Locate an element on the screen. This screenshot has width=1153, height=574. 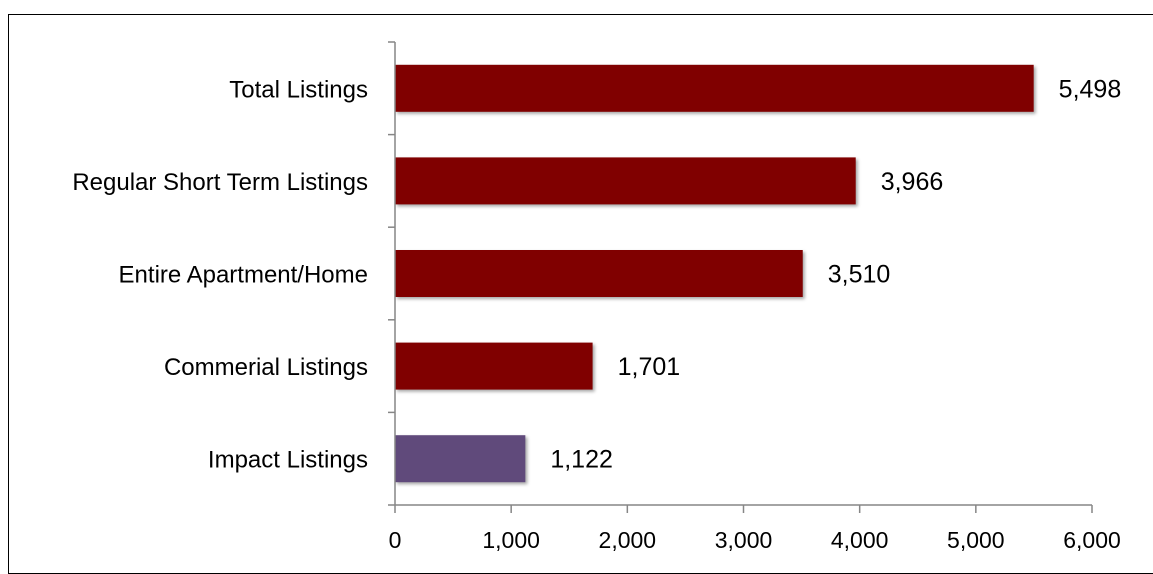
value-label: 3,966 is located at coordinates (912, 182).